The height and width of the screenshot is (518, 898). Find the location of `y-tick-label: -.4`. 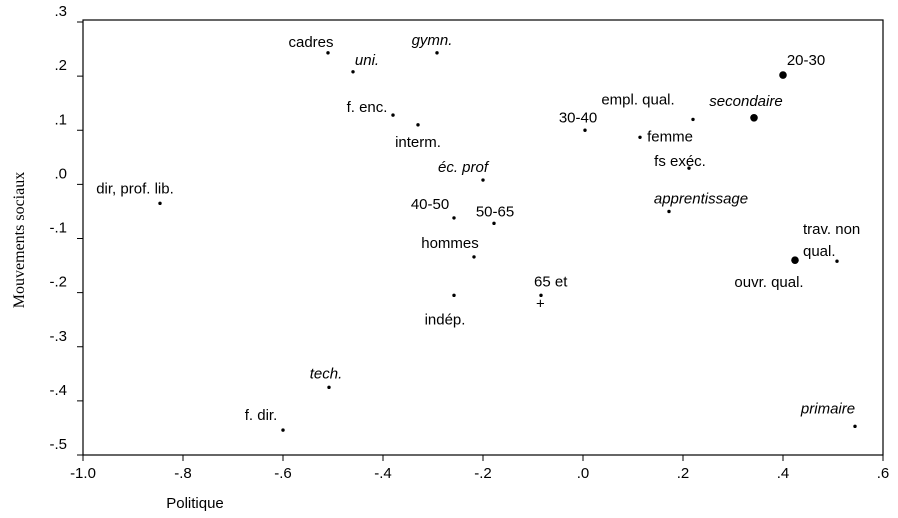

y-tick-label: -.4 is located at coordinates (58, 390).